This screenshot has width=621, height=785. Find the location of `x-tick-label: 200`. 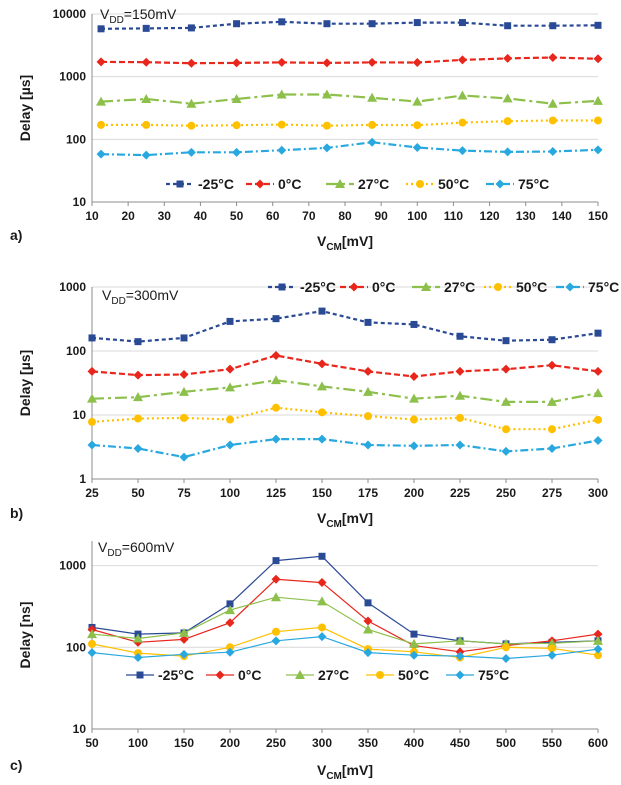

x-tick-label: 200 is located at coordinates (414, 493).